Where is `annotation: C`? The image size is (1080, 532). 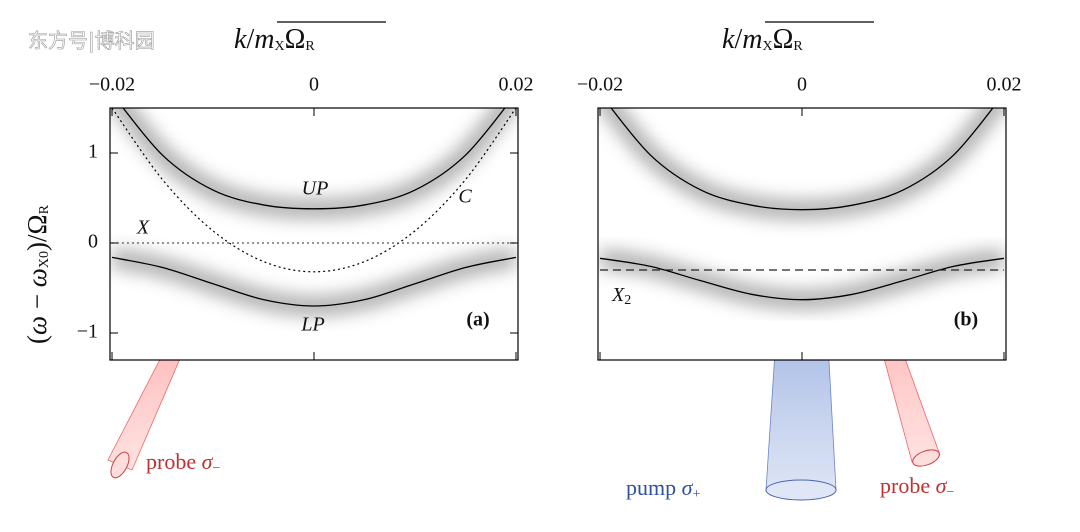
annotation: C is located at coordinates (465, 197).